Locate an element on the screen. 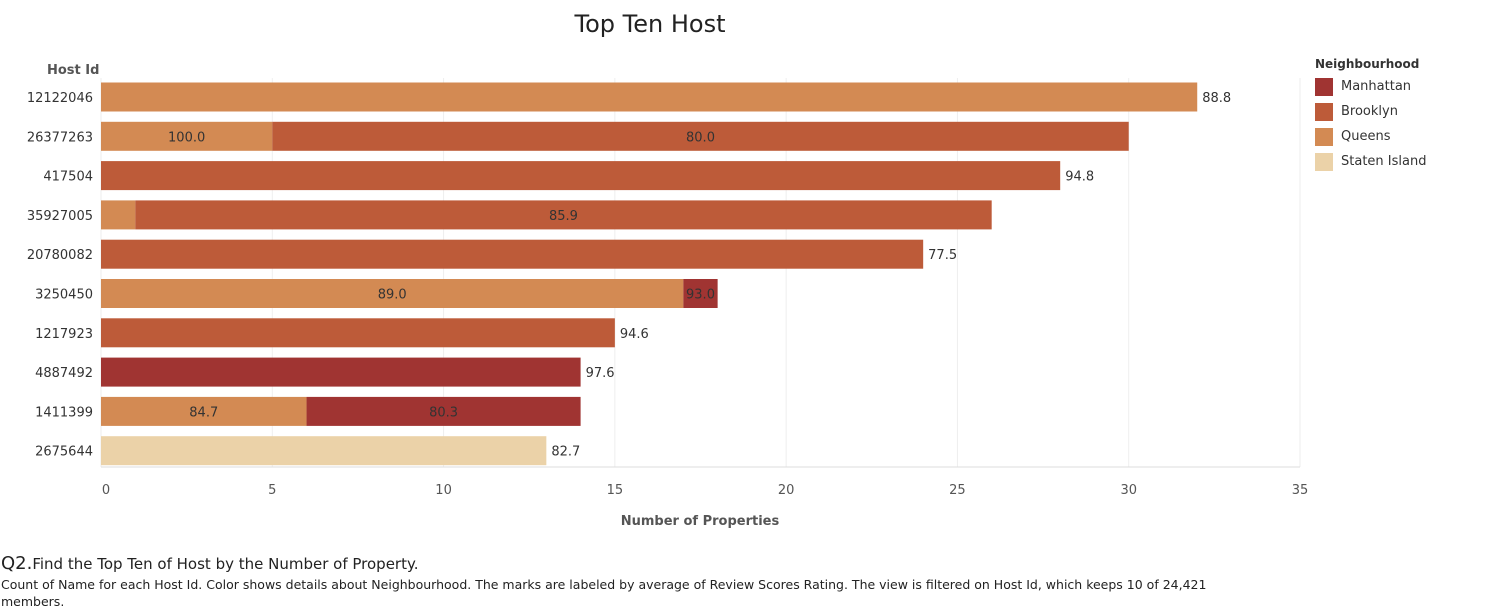 This screenshot has width=1489, height=615. data-label: 77.5 is located at coordinates (942, 255).